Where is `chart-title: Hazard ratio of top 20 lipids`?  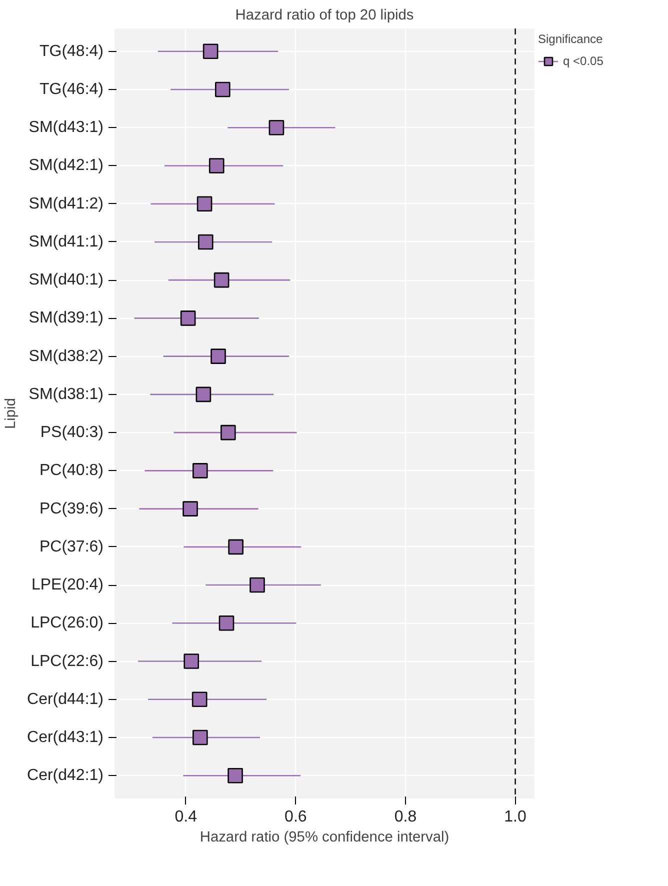 chart-title: Hazard ratio of top 20 lipids is located at coordinates (324, 16).